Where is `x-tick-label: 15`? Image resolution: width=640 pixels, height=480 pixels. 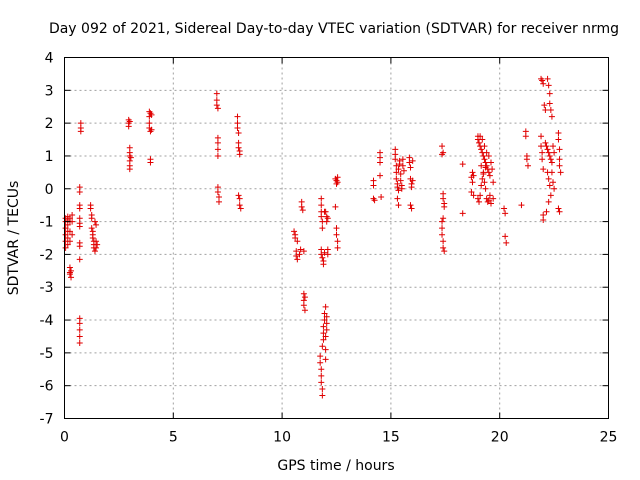 x-tick-label: 15 is located at coordinates (391, 438).